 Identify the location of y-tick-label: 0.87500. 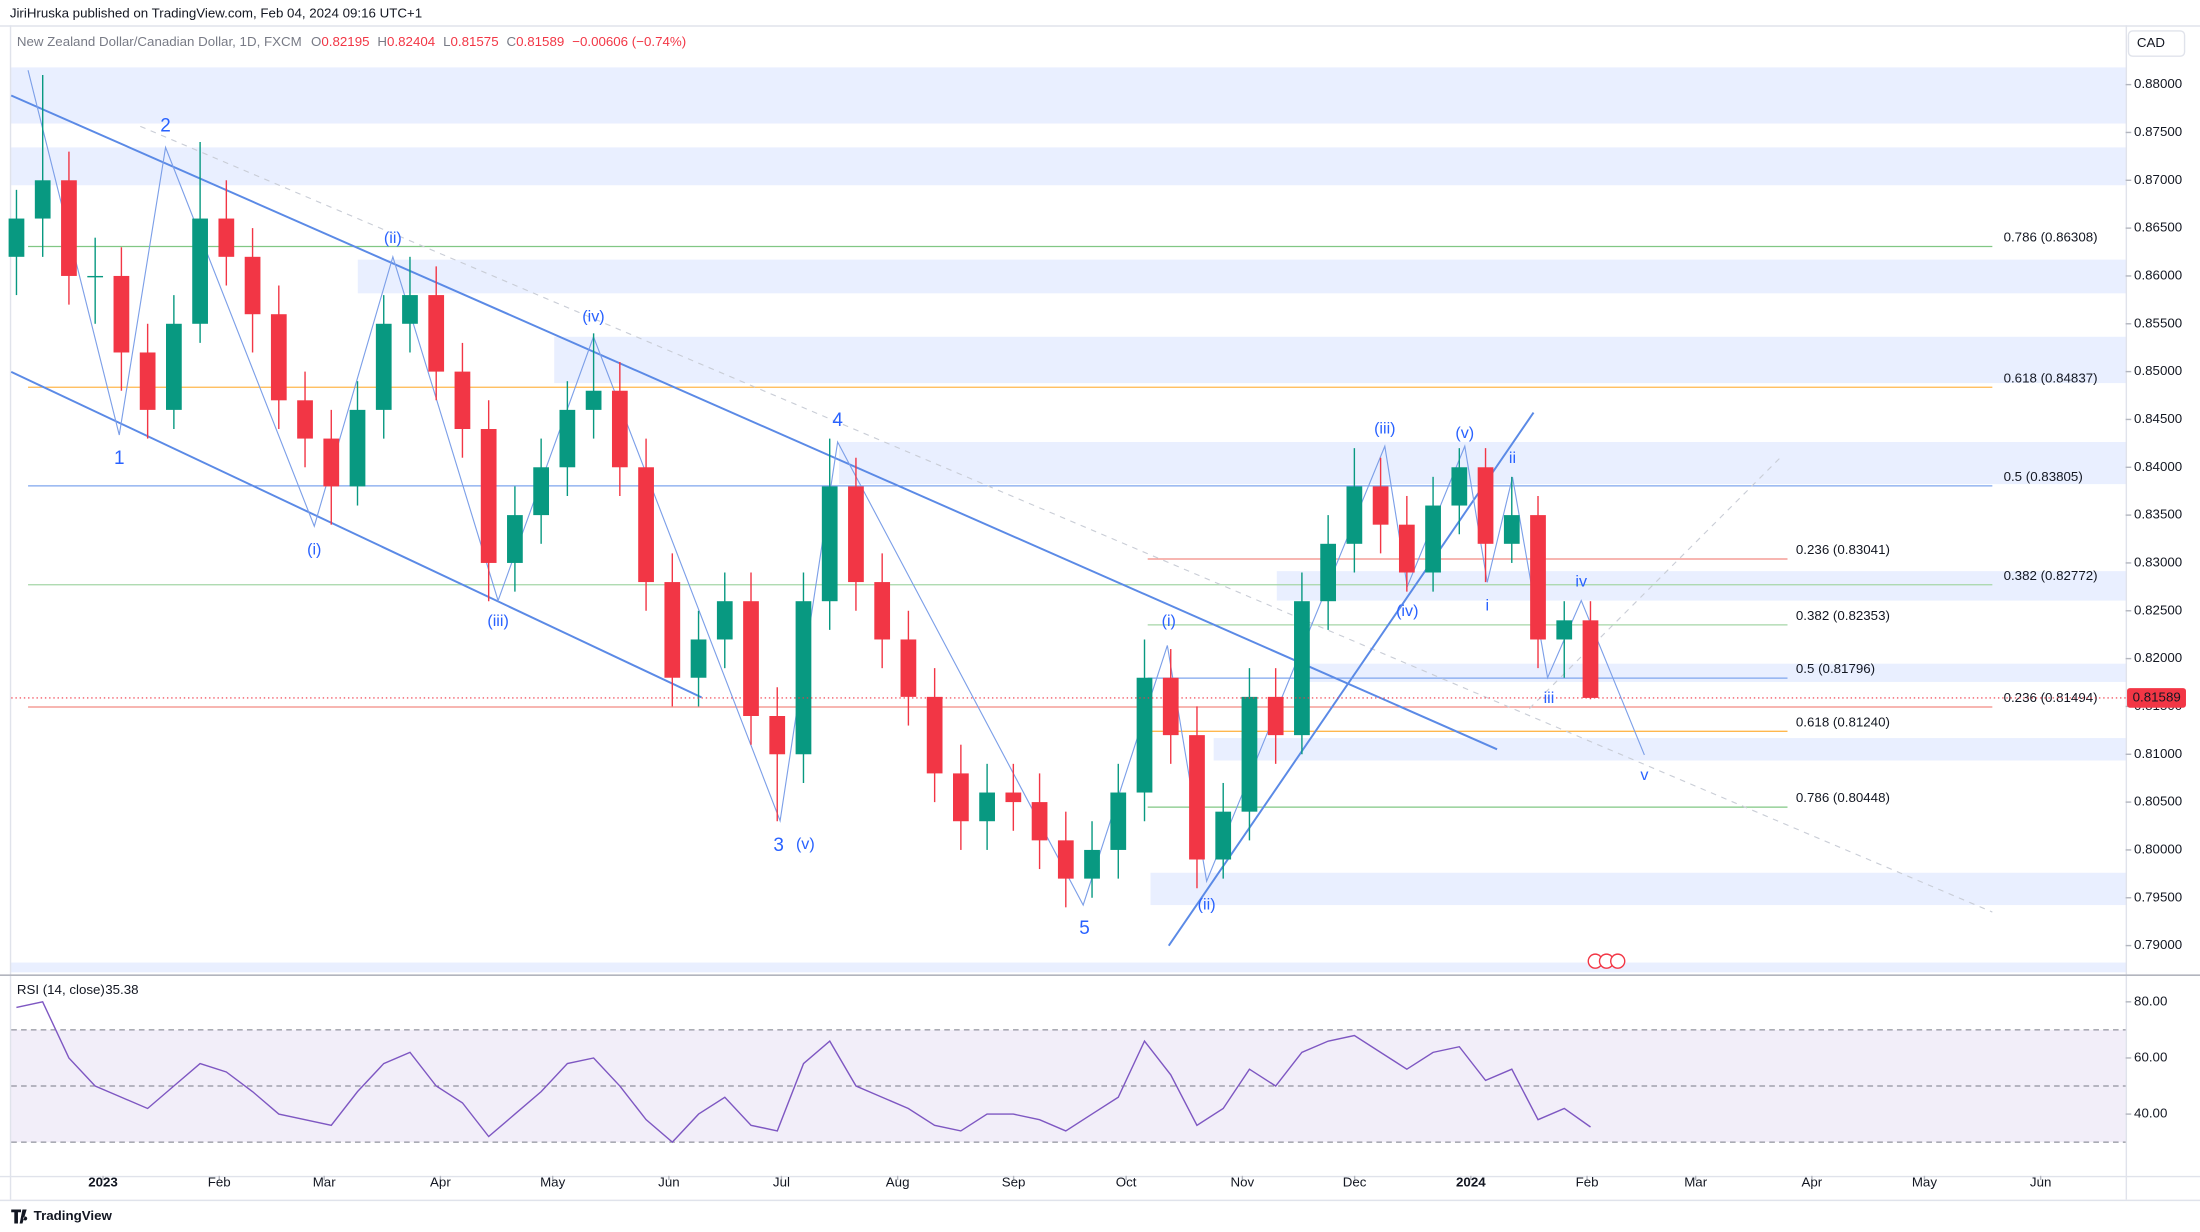
(2158, 131).